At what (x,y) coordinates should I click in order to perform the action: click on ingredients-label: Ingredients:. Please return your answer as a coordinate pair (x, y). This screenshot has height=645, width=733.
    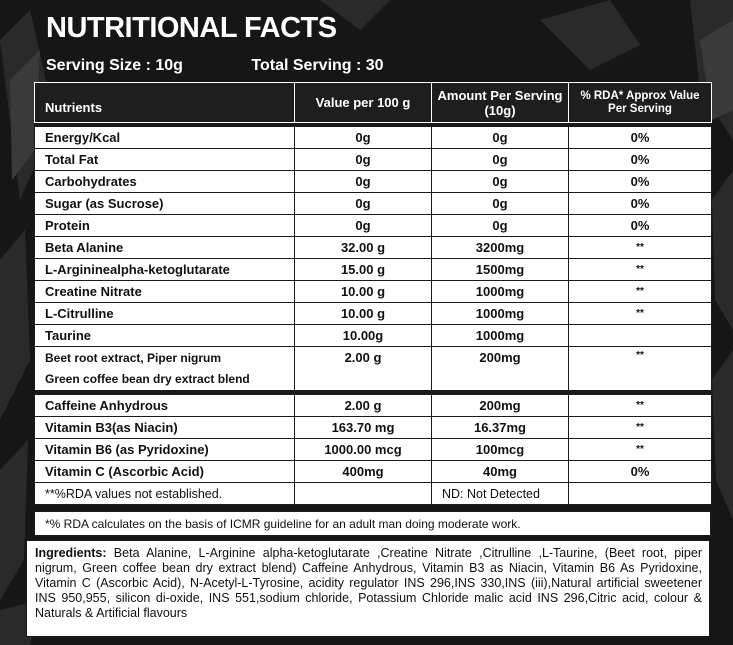
    Looking at the image, I should click on (71, 553).